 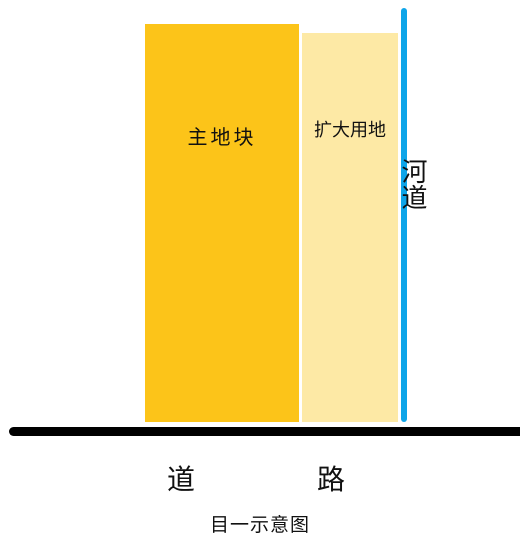 What do you see at coordinates (264, 431) in the screenshot?
I see `road-line` at bounding box center [264, 431].